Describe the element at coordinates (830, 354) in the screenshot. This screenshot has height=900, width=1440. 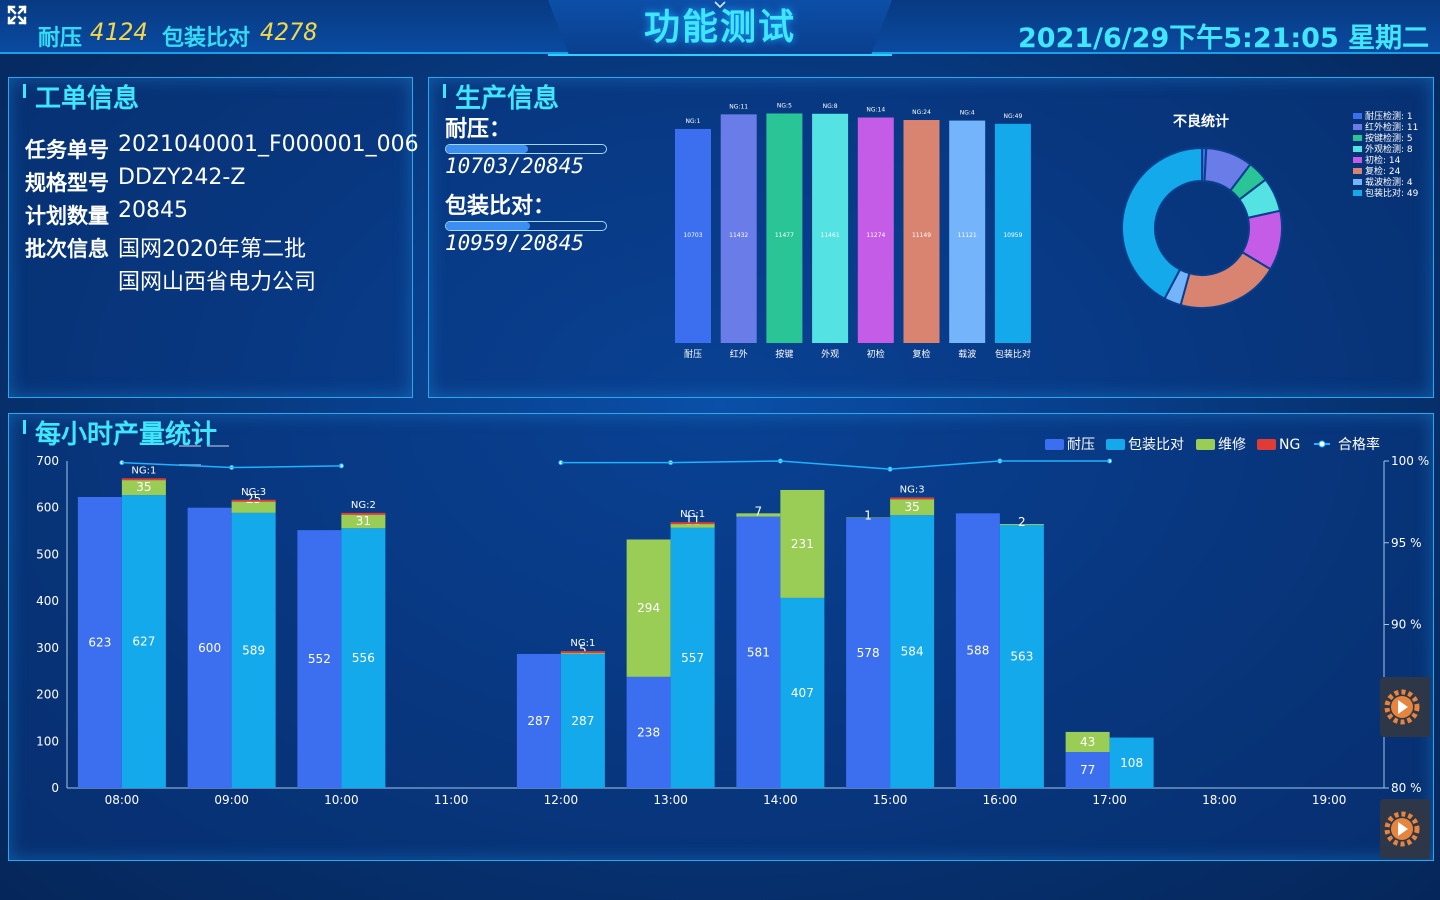
I see `production-bar-category-label: 外观` at that location.